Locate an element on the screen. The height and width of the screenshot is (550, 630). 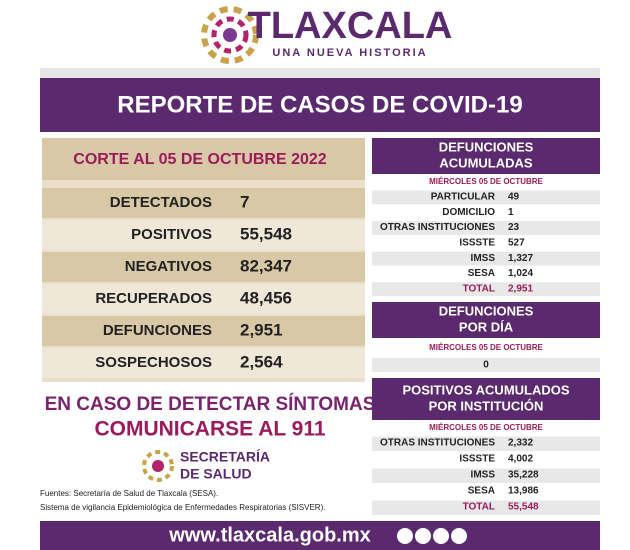
agency: SECRETARÍA is located at coordinates (225, 457).